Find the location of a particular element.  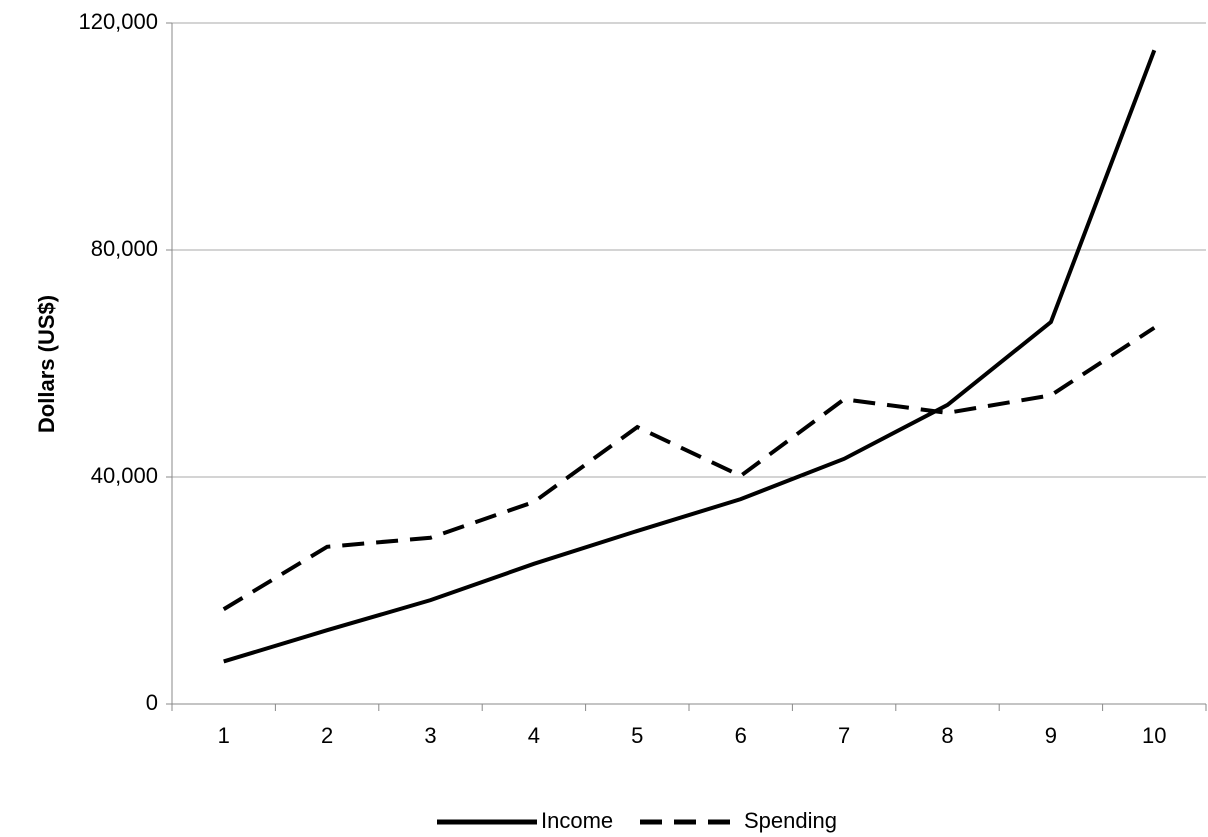

x-tick-label: 1 is located at coordinates (224, 735).